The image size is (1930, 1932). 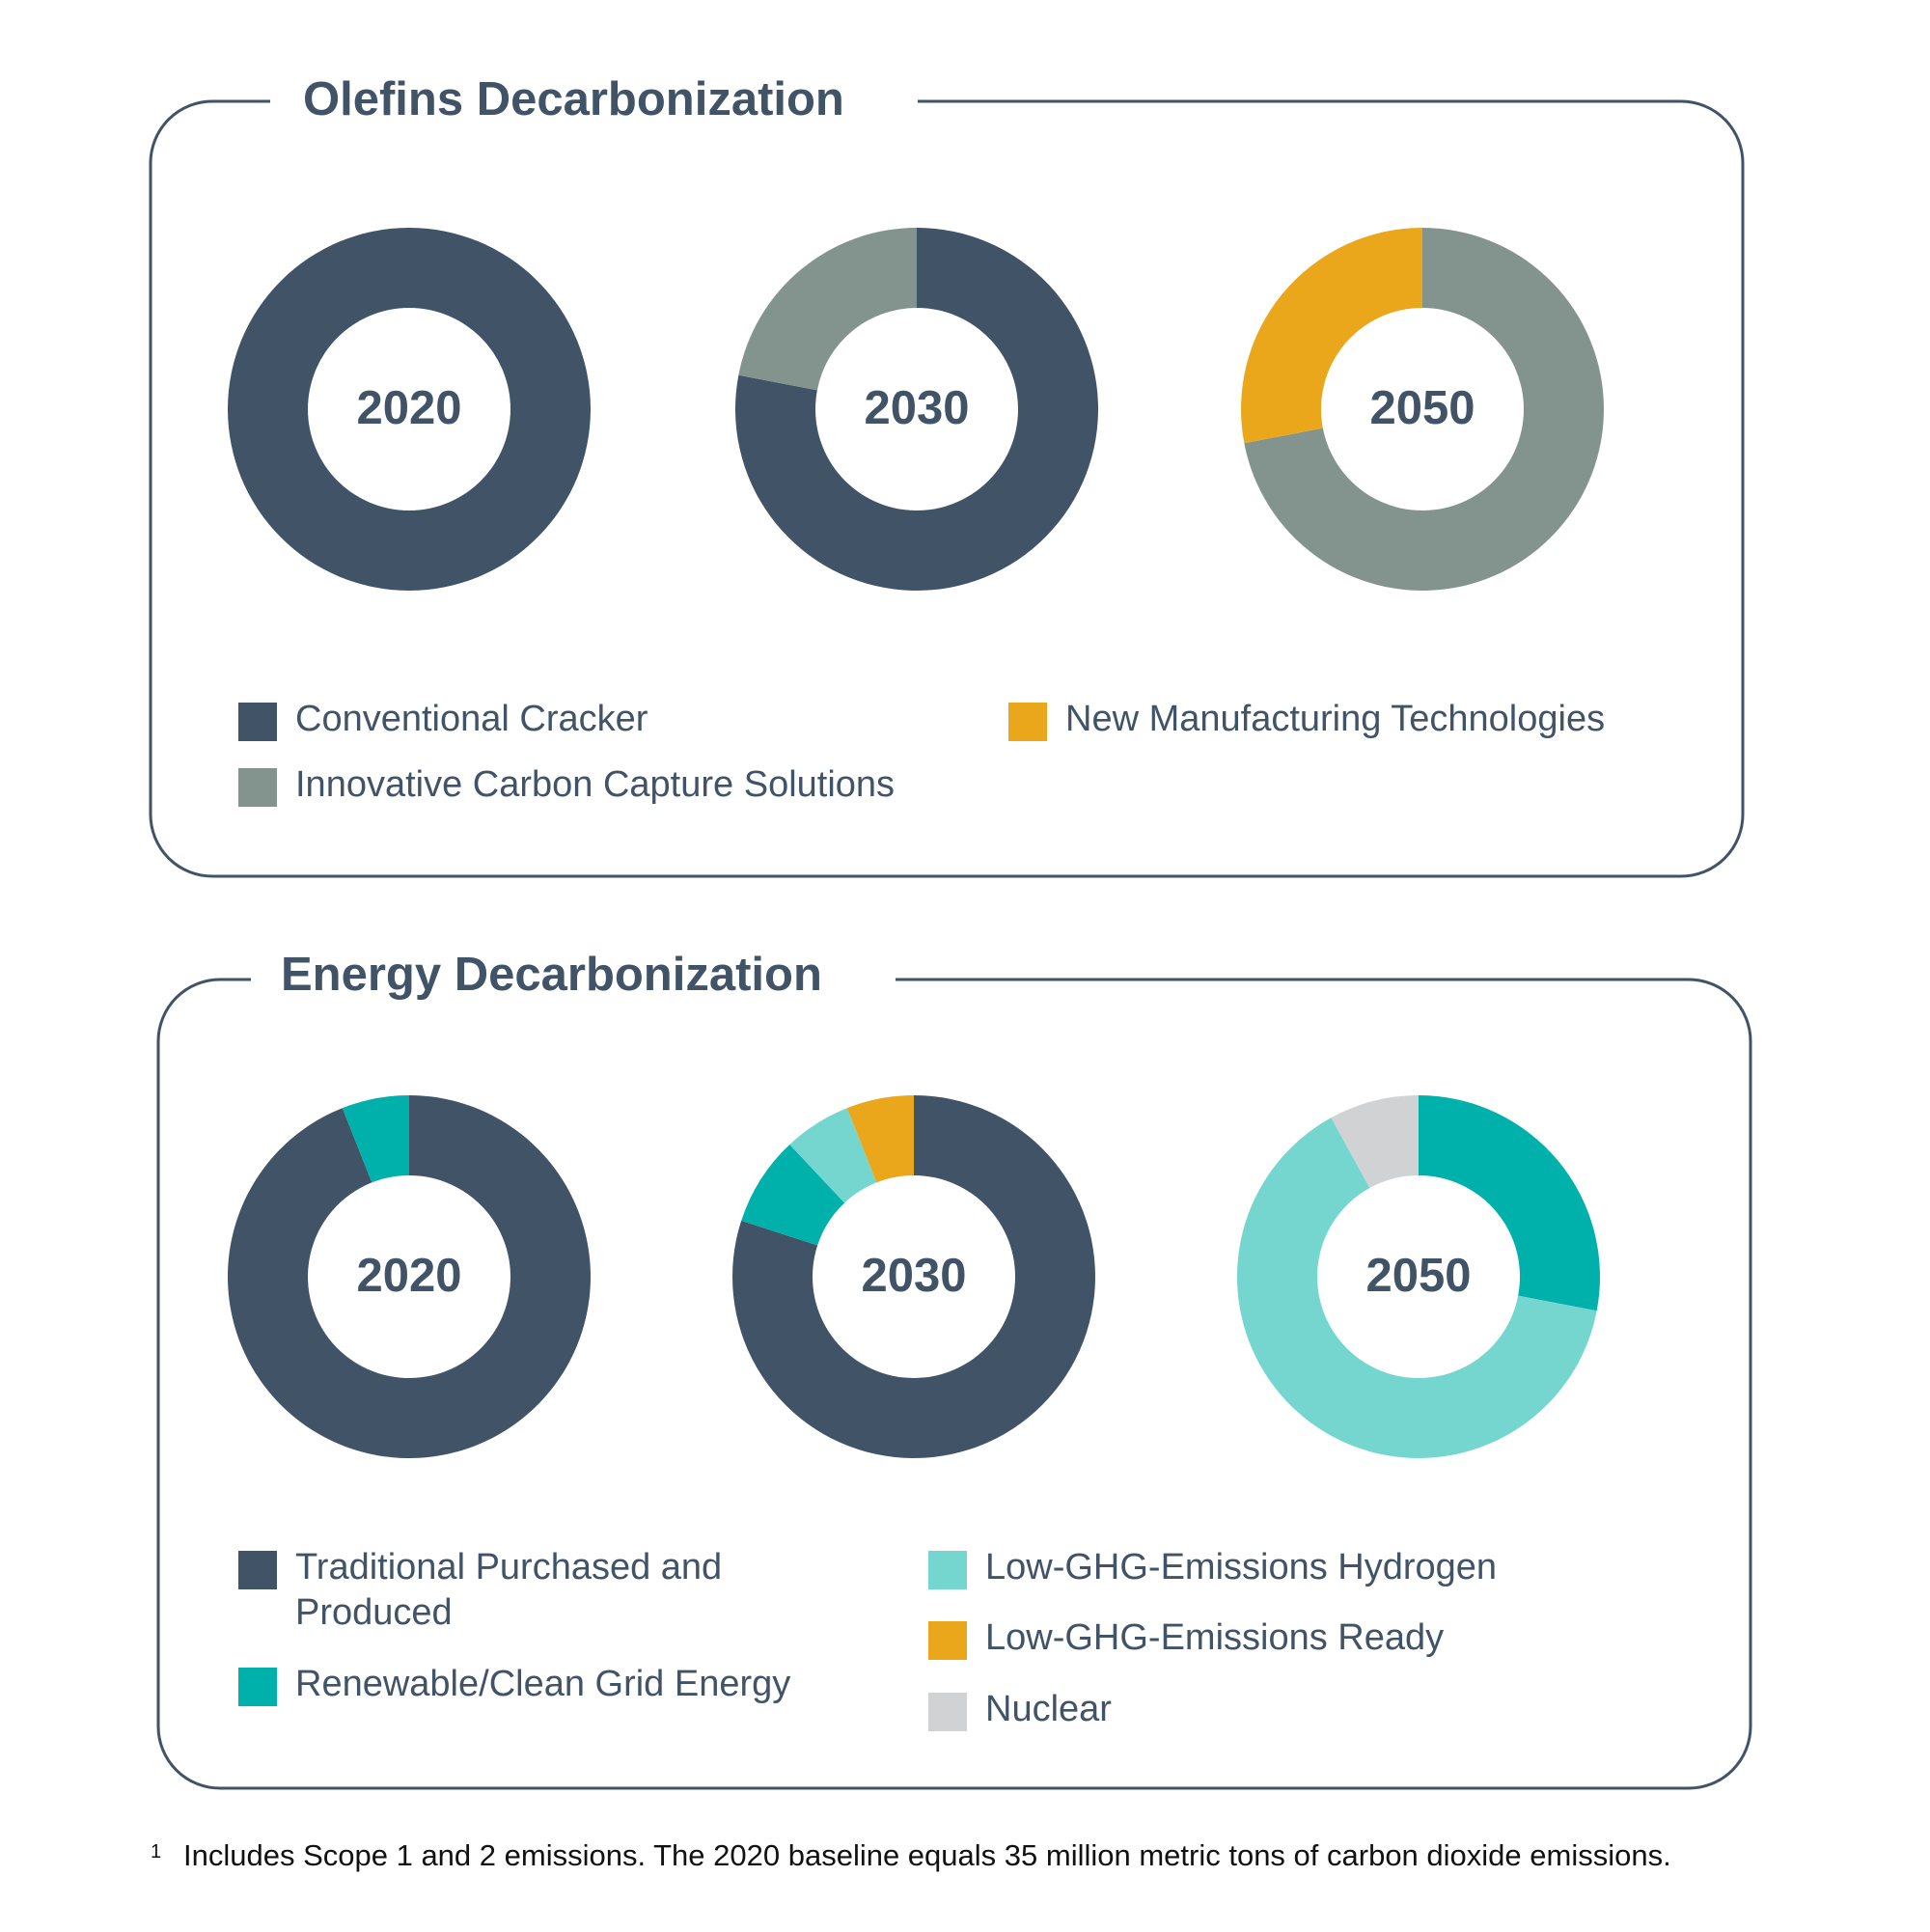 I want to click on legend-label: Conventional Cracker, so click(x=471, y=719).